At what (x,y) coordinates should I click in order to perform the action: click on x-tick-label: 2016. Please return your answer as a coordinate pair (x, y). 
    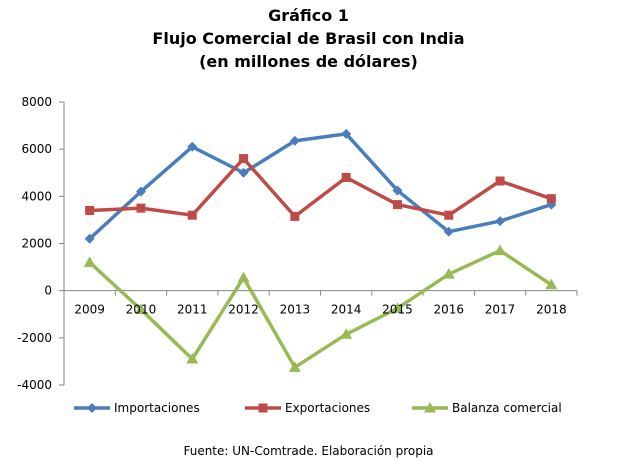
    Looking at the image, I should click on (448, 310).